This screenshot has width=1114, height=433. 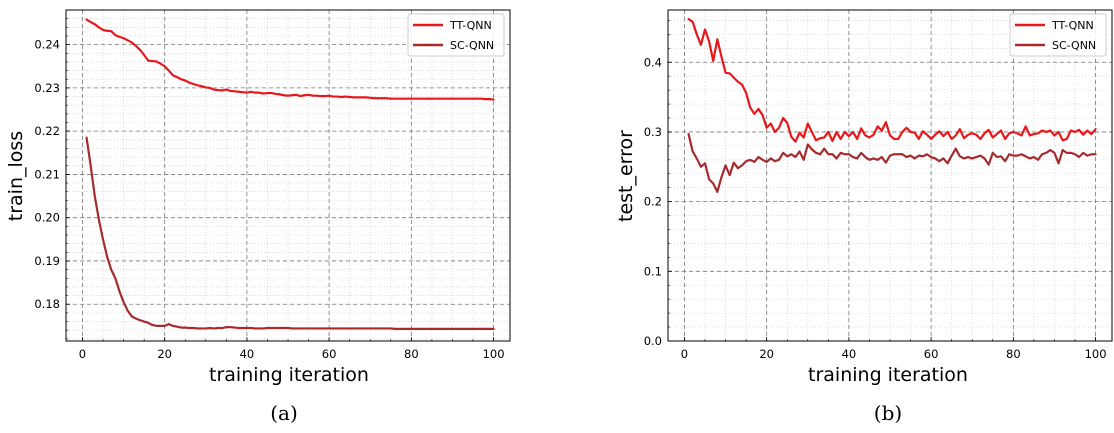 I want to click on y-tick-label: 0.22, so click(x=47, y=131).